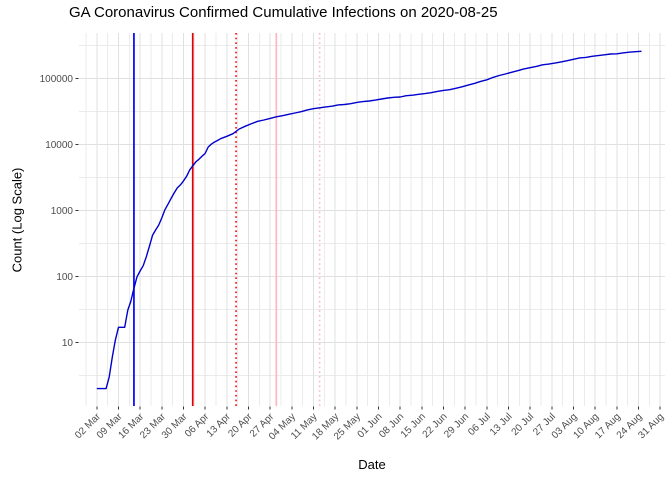 Image resolution: width=672 pixels, height=480 pixels. What do you see at coordinates (175, 426) in the screenshot?
I see `x-tick-label: 30 Mar` at bounding box center [175, 426].